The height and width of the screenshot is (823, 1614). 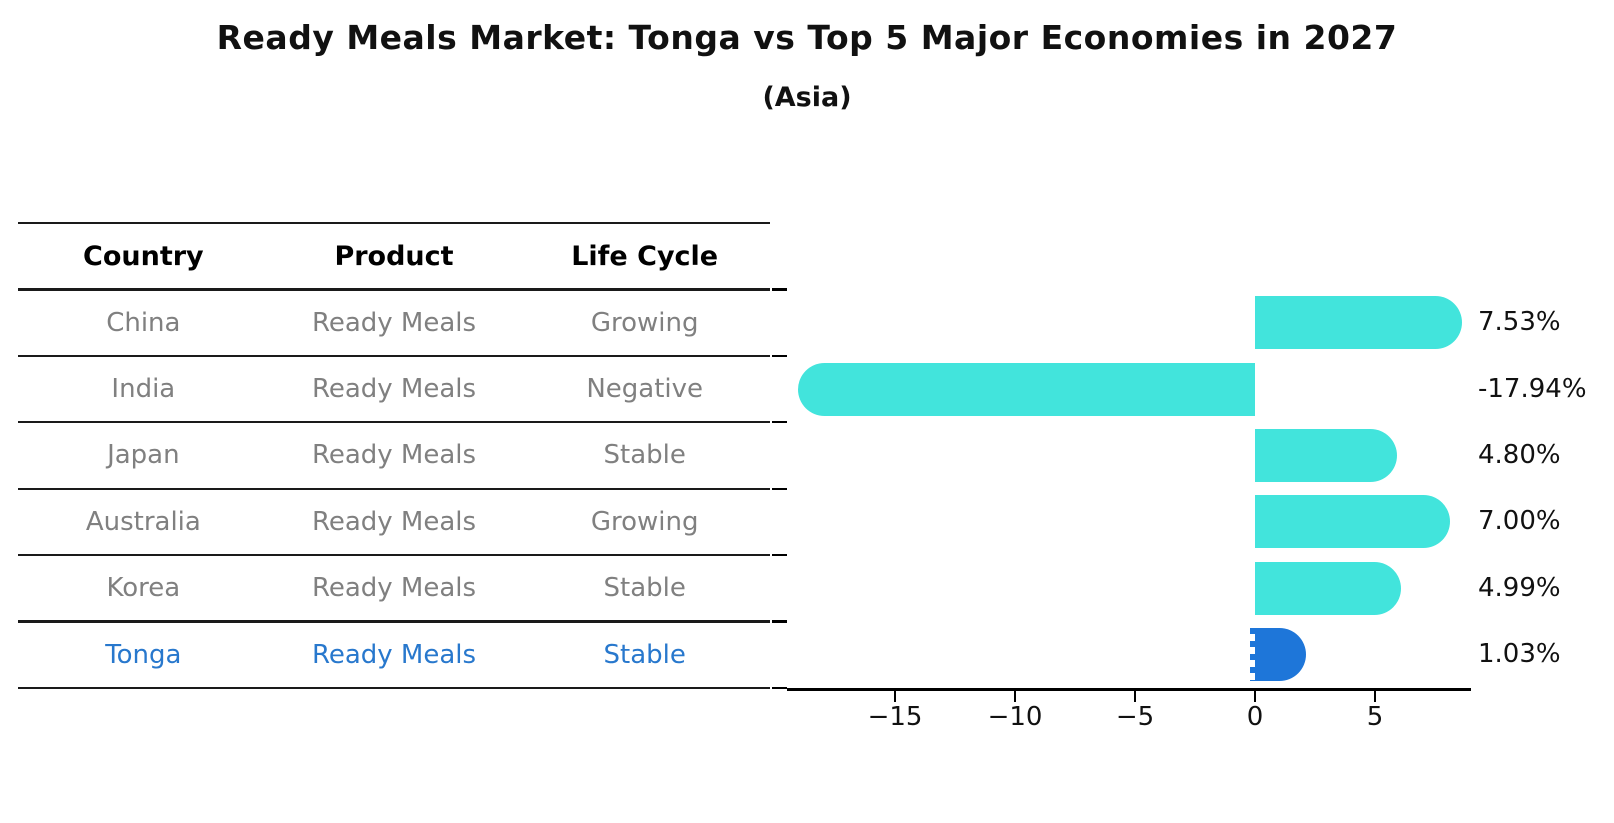 I want to click on table-row-india: India Ready Meals Negative, so click(x=394, y=389).